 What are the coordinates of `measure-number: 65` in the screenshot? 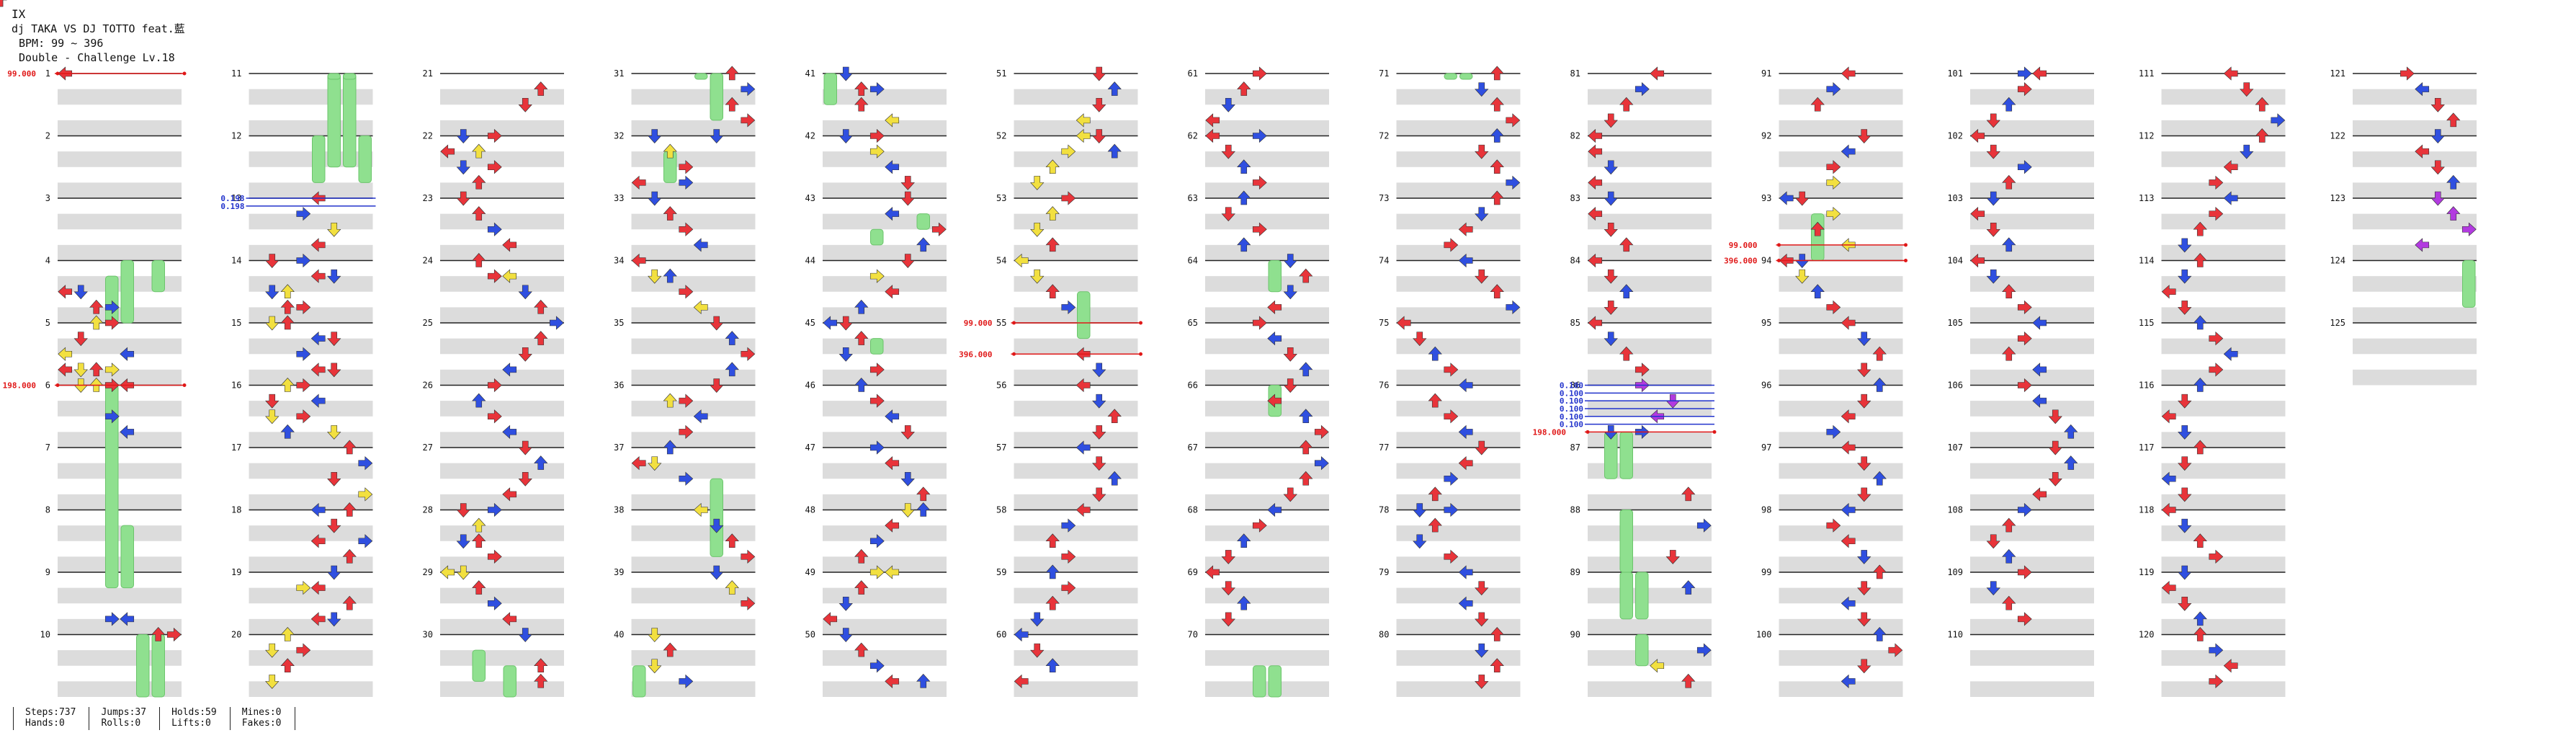 It's located at (1193, 323).